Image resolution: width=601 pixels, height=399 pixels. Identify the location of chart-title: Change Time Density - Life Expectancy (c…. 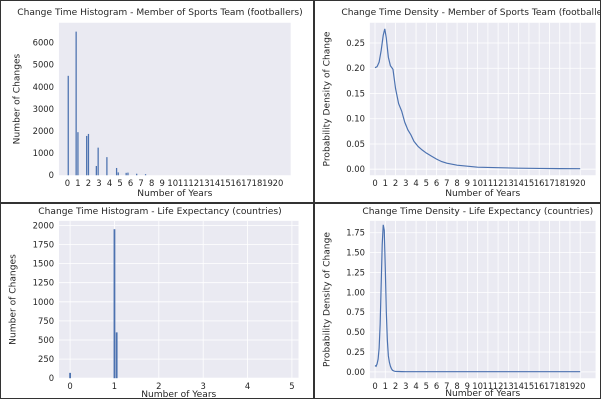
(477, 212).